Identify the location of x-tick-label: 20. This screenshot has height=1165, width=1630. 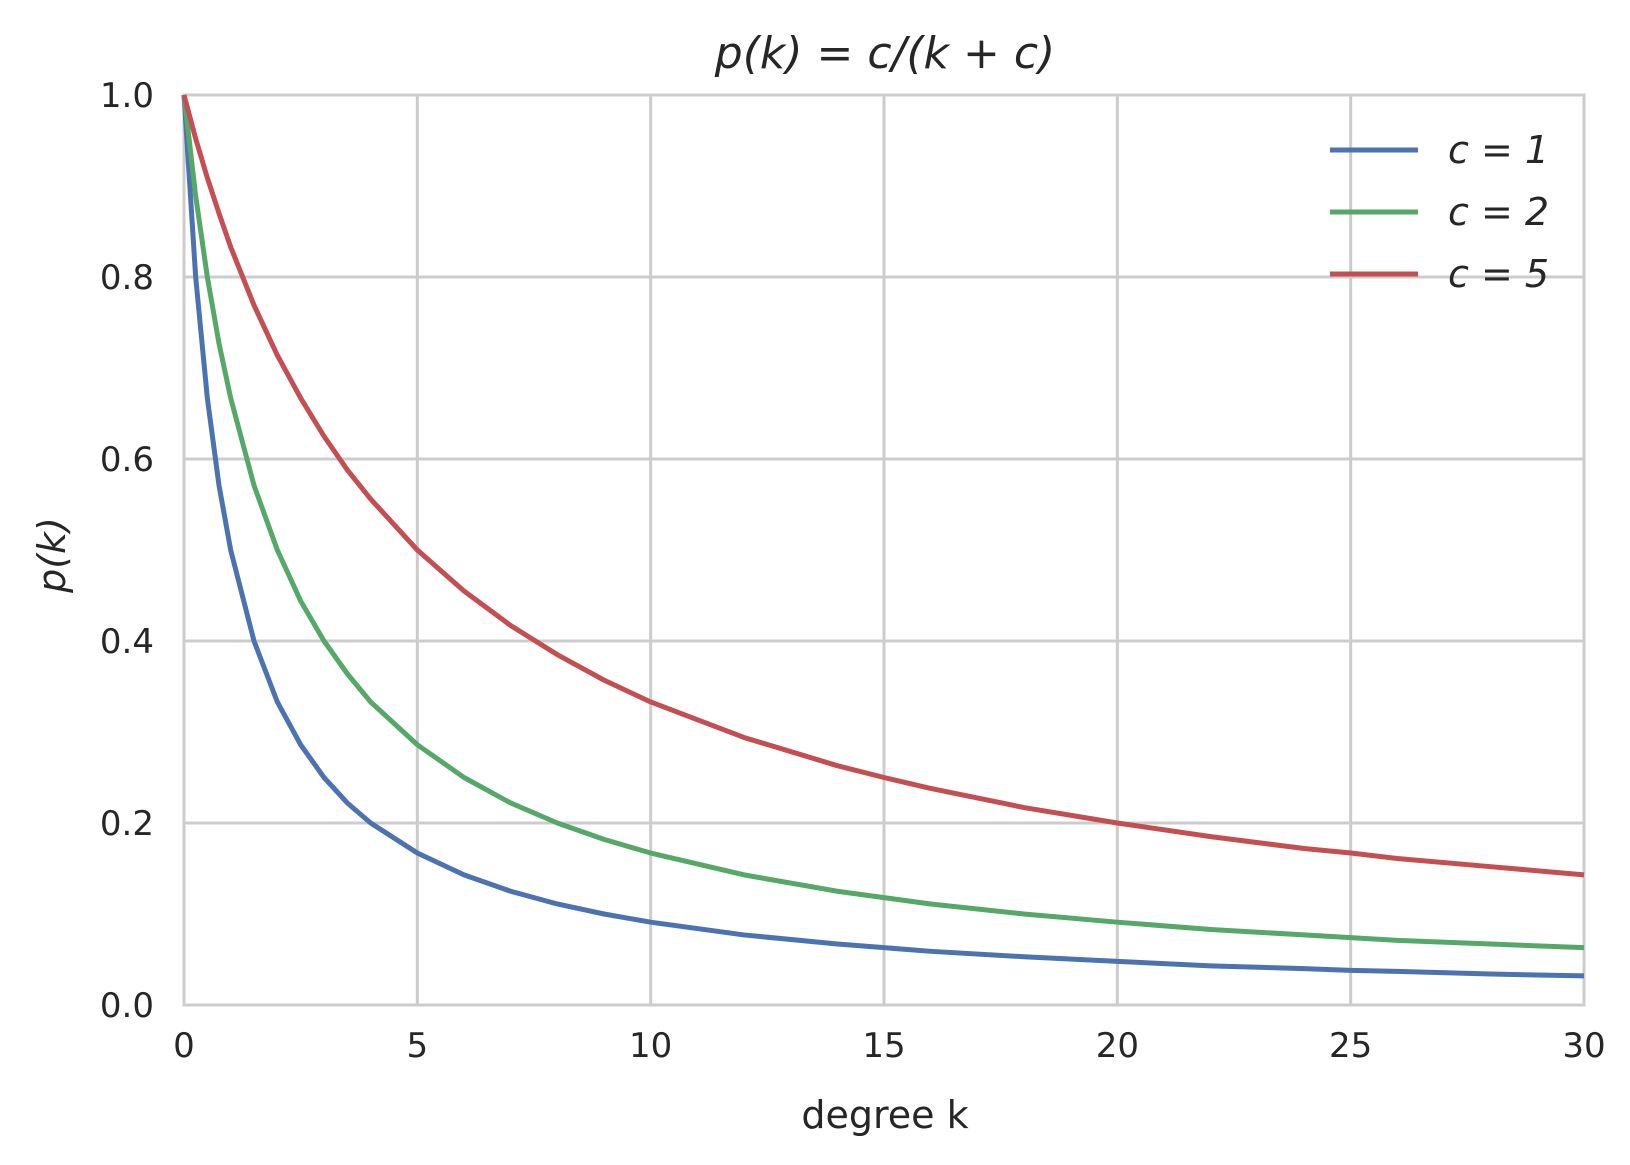
(1117, 1046).